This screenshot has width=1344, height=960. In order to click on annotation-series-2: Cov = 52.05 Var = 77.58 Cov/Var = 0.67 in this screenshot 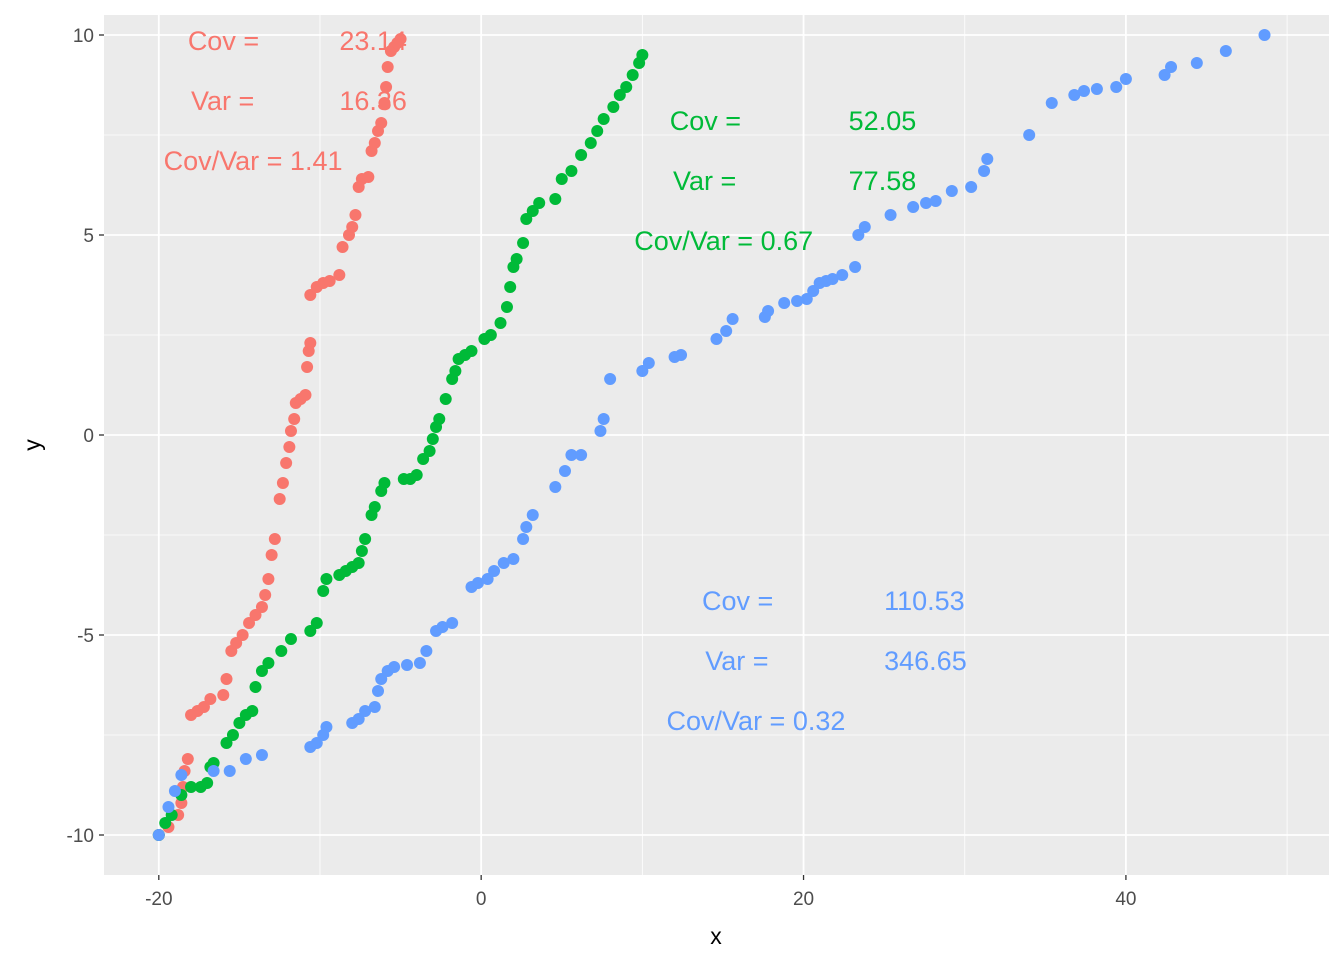, I will do `click(775, 181)`.